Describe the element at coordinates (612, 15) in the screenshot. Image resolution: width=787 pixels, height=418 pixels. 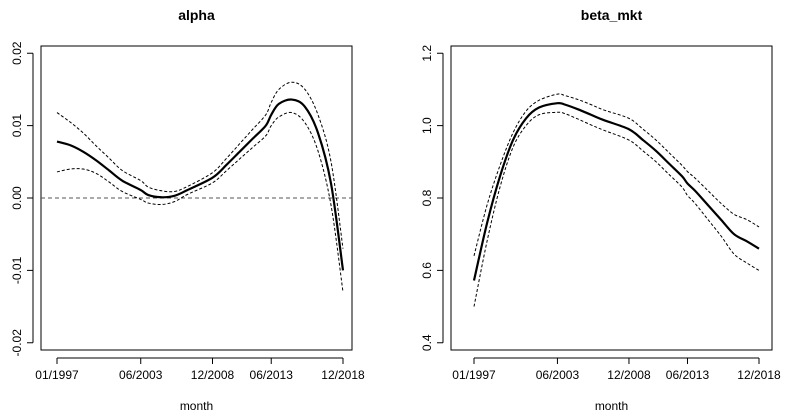
I see `chart-title: beta_mkt` at that location.